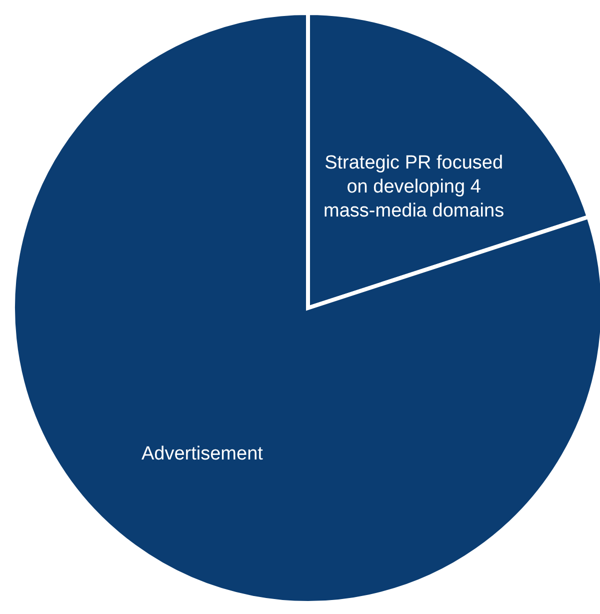 The image size is (600, 614). What do you see at coordinates (202, 454) in the screenshot?
I see `slice-label: Advertisement` at bounding box center [202, 454].